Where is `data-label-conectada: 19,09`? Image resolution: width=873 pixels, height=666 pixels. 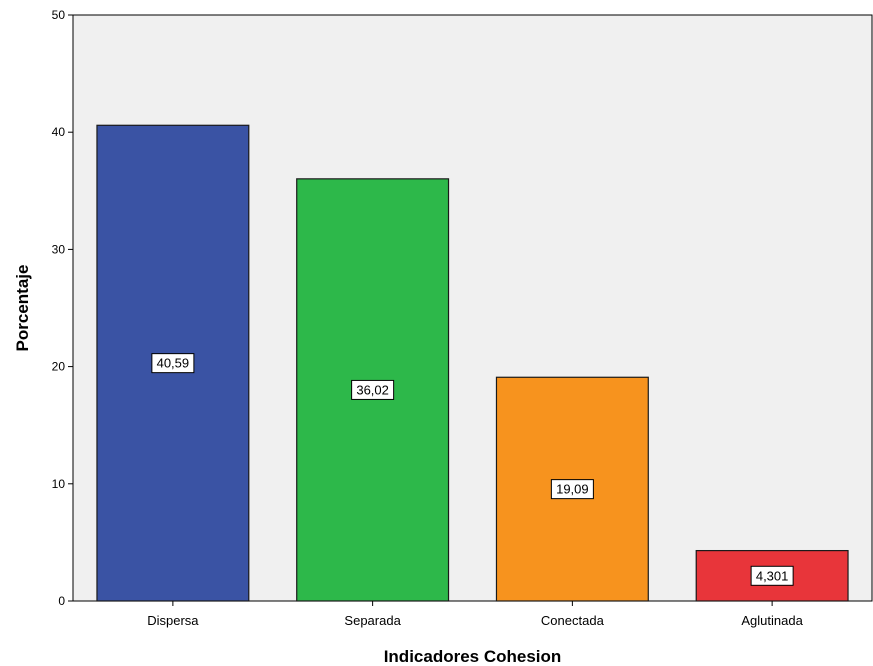 data-label-conectada: 19,09 is located at coordinates (572, 489).